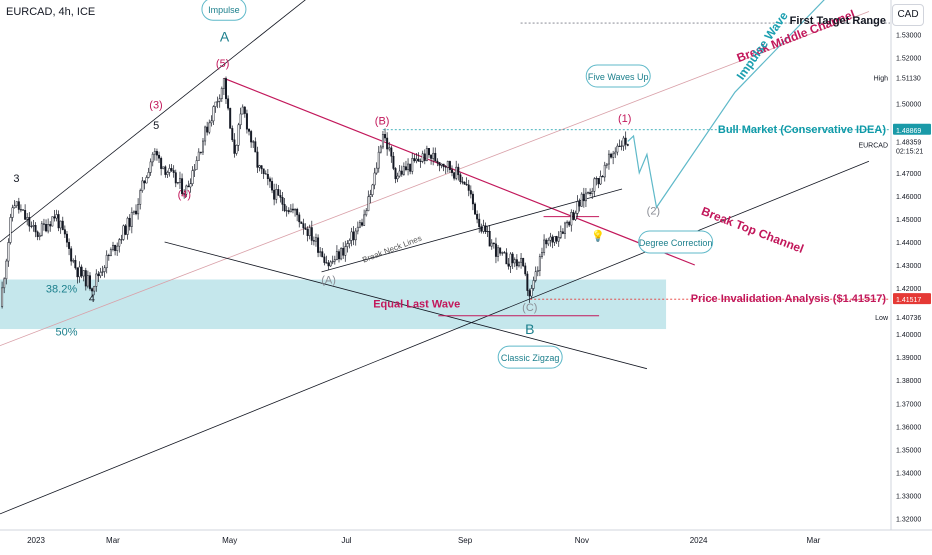  I want to click on low-price-tag-bg, so click(912, 317).